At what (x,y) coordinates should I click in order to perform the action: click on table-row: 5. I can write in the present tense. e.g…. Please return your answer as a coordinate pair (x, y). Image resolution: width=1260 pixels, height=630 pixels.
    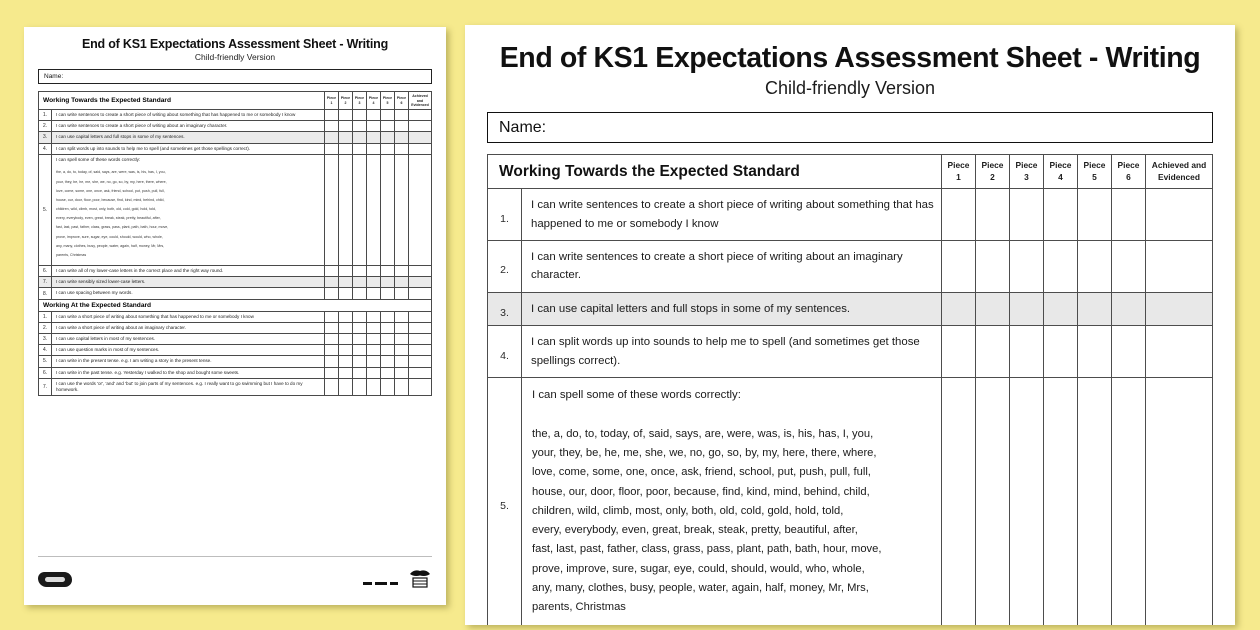
    Looking at the image, I should click on (235, 361).